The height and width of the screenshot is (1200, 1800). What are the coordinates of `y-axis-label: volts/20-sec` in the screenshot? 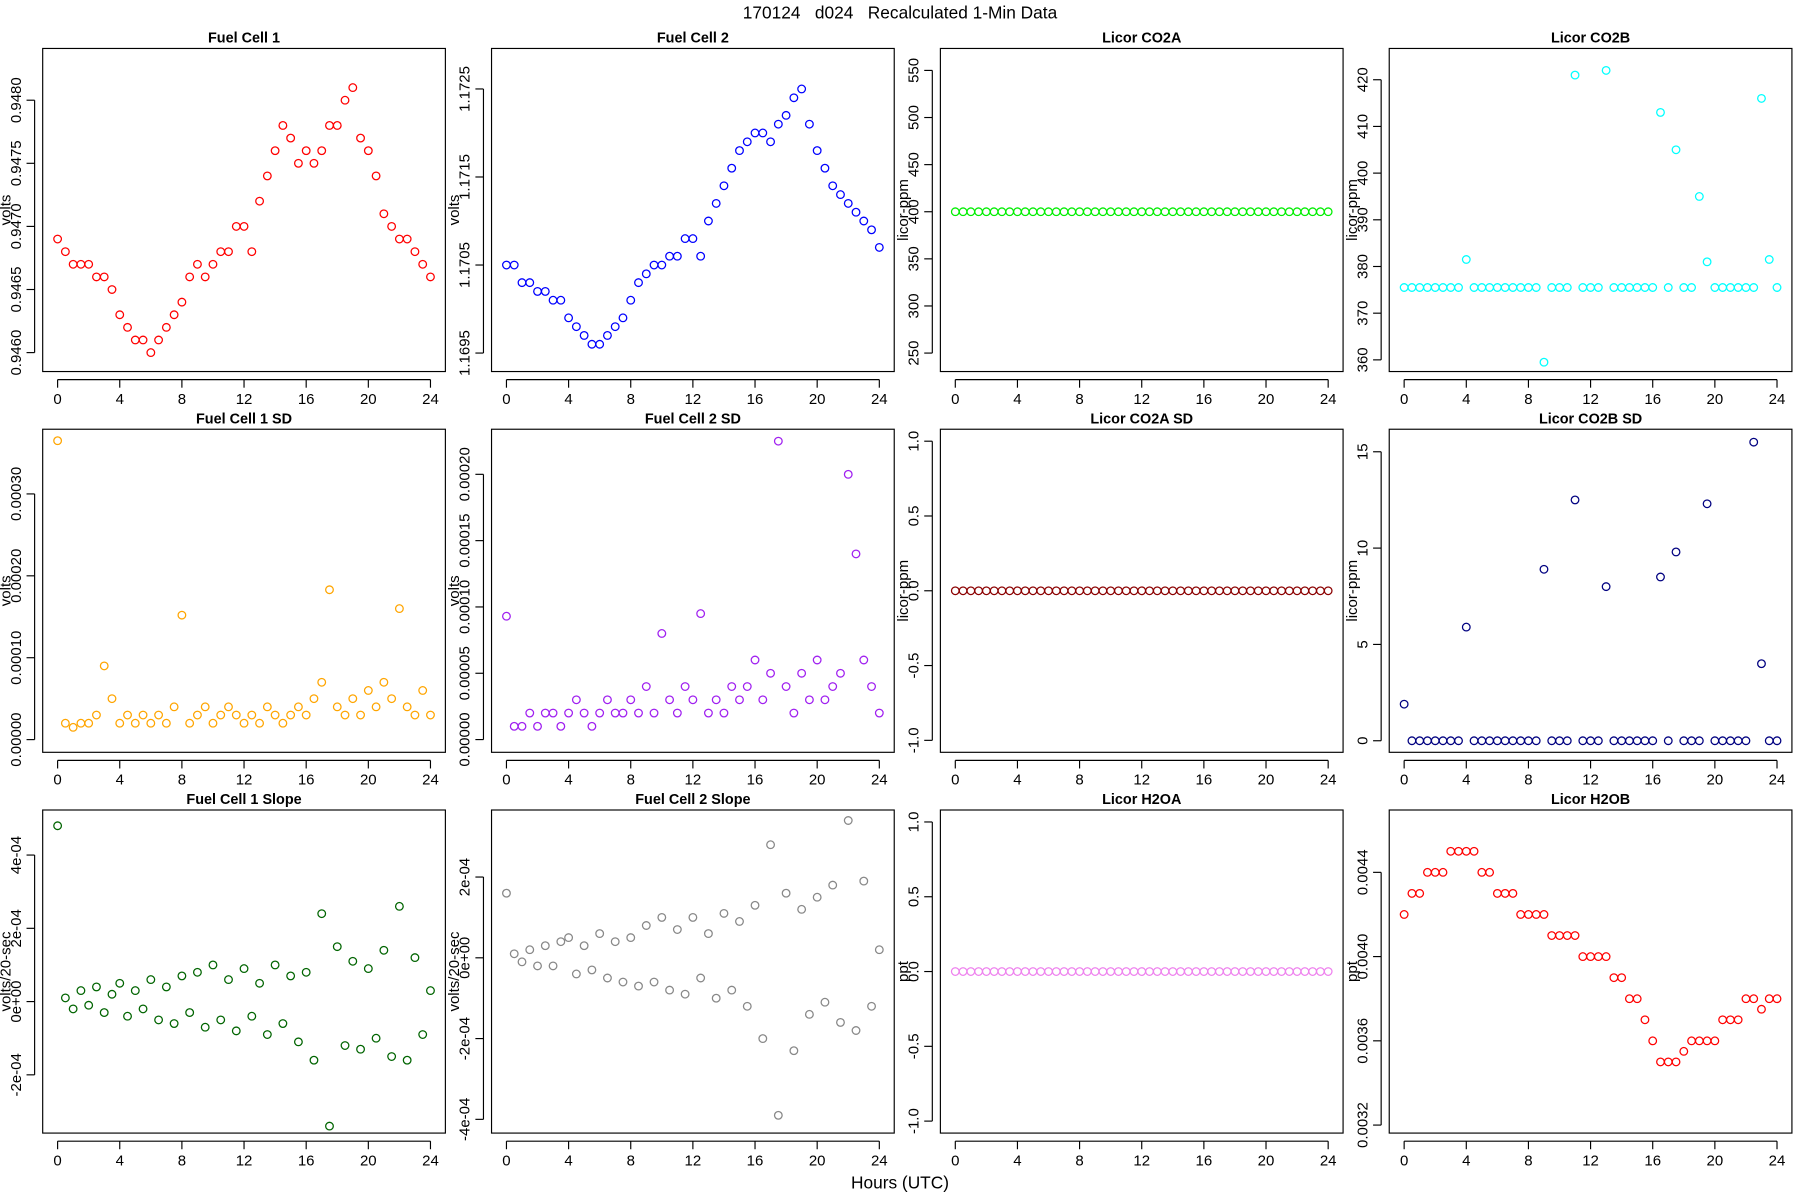 It's located at (7, 971).